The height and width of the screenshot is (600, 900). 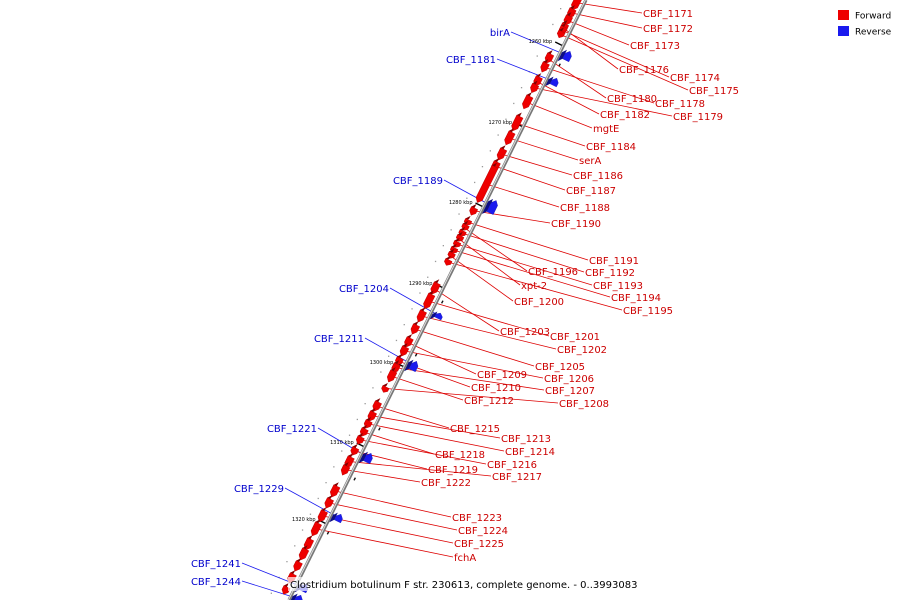 What do you see at coordinates (553, 272) in the screenshot?
I see `forward-gene-label: CBF_1196` at bounding box center [553, 272].